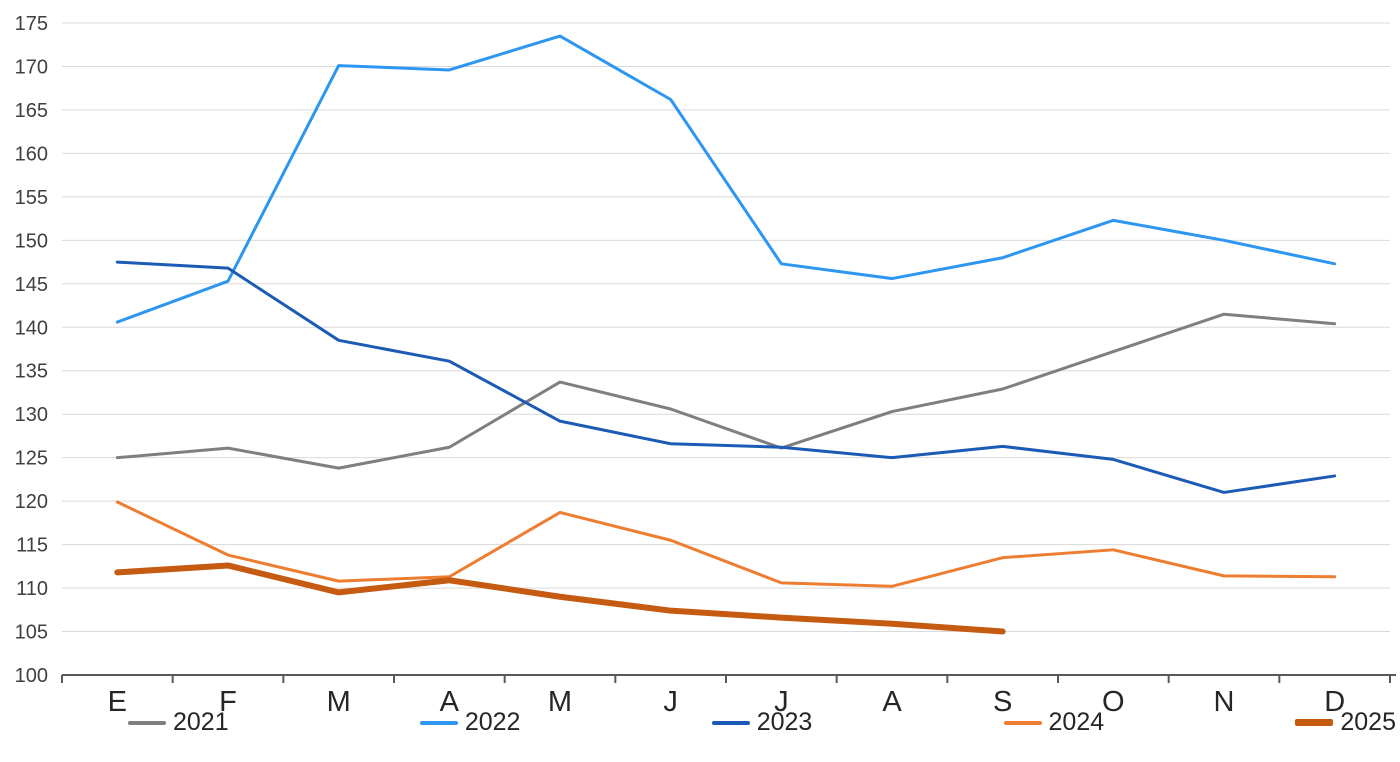 This screenshot has width=1400, height=762. I want to click on y-axis-label: 150, so click(31, 241).